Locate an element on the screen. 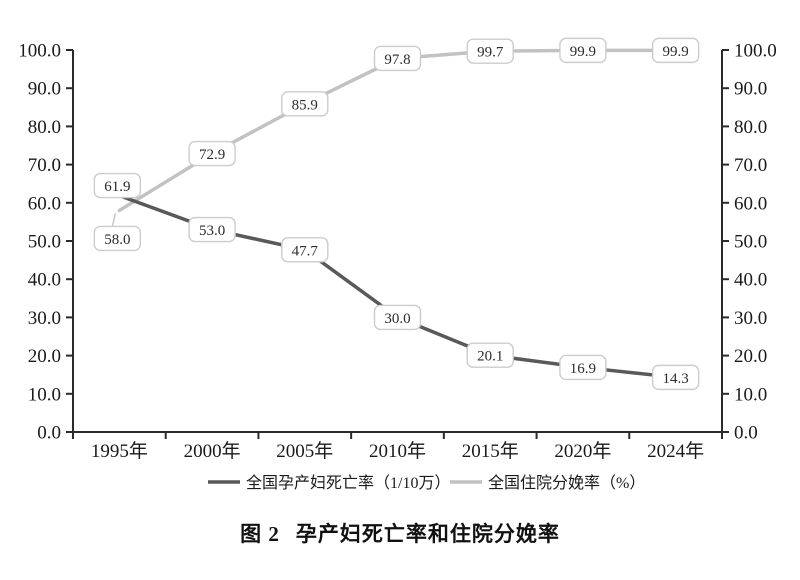 This screenshot has width=800, height=580. x-tick-label: 2024年 is located at coordinates (675, 451).